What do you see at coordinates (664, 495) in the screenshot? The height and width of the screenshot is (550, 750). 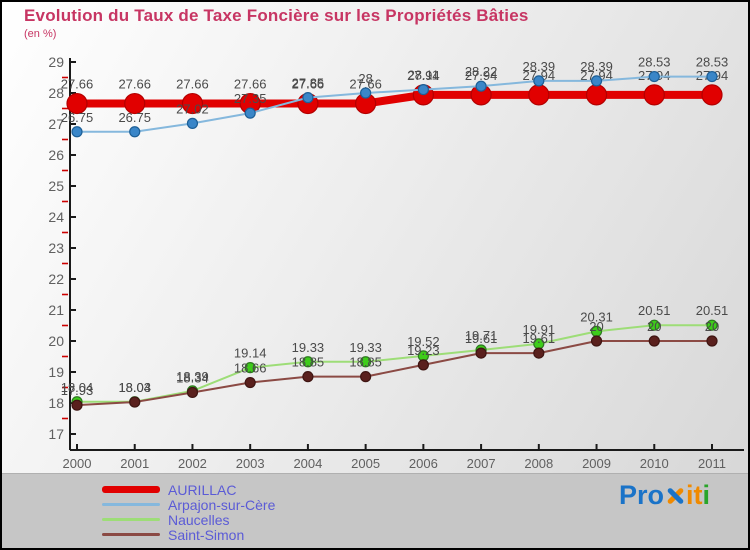 I see `proxiti-logo: Pro it i` at bounding box center [664, 495].